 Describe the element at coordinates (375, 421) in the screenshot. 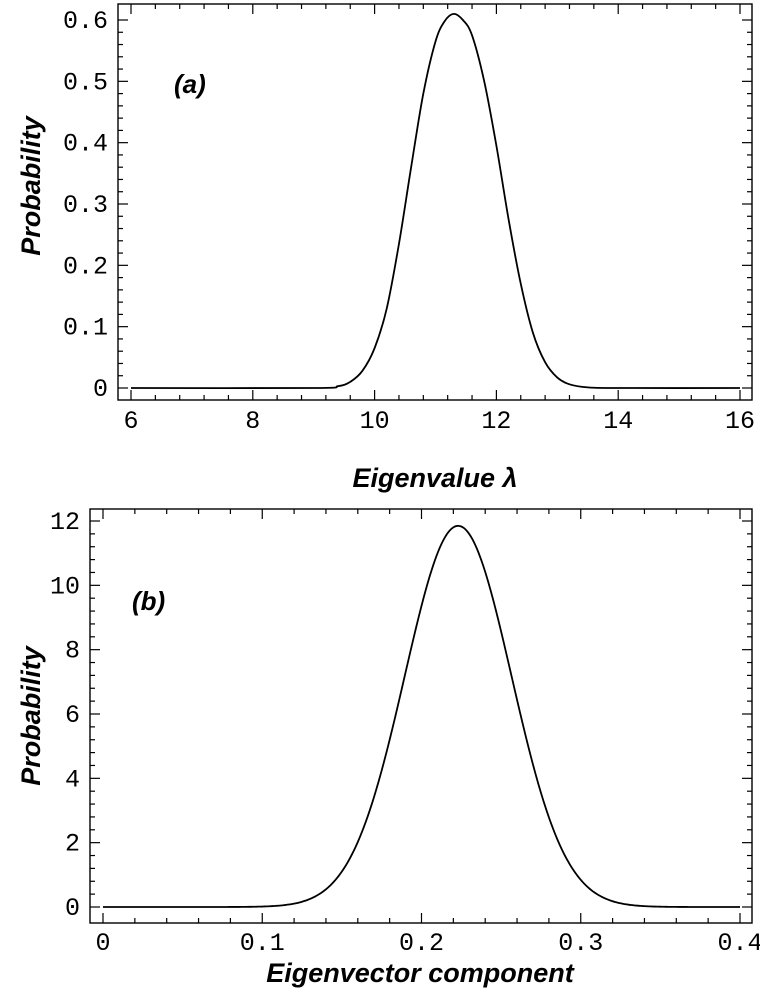

I see `x-tick-label: 10` at that location.